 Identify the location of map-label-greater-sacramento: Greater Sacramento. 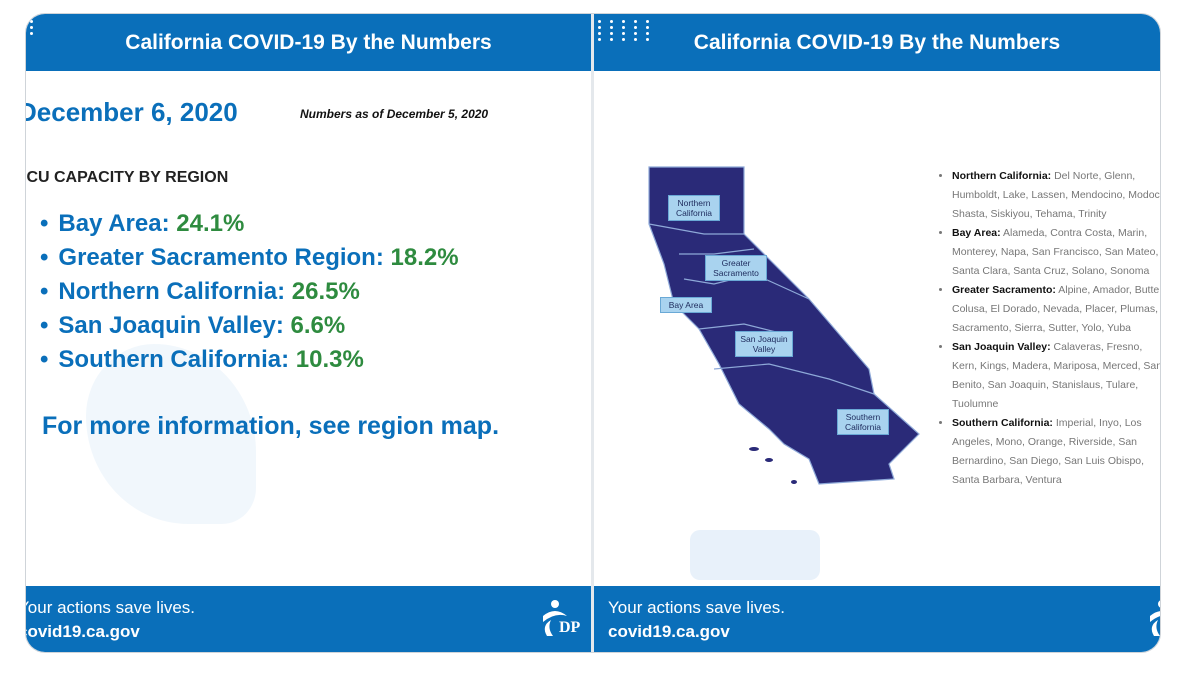
(736, 268).